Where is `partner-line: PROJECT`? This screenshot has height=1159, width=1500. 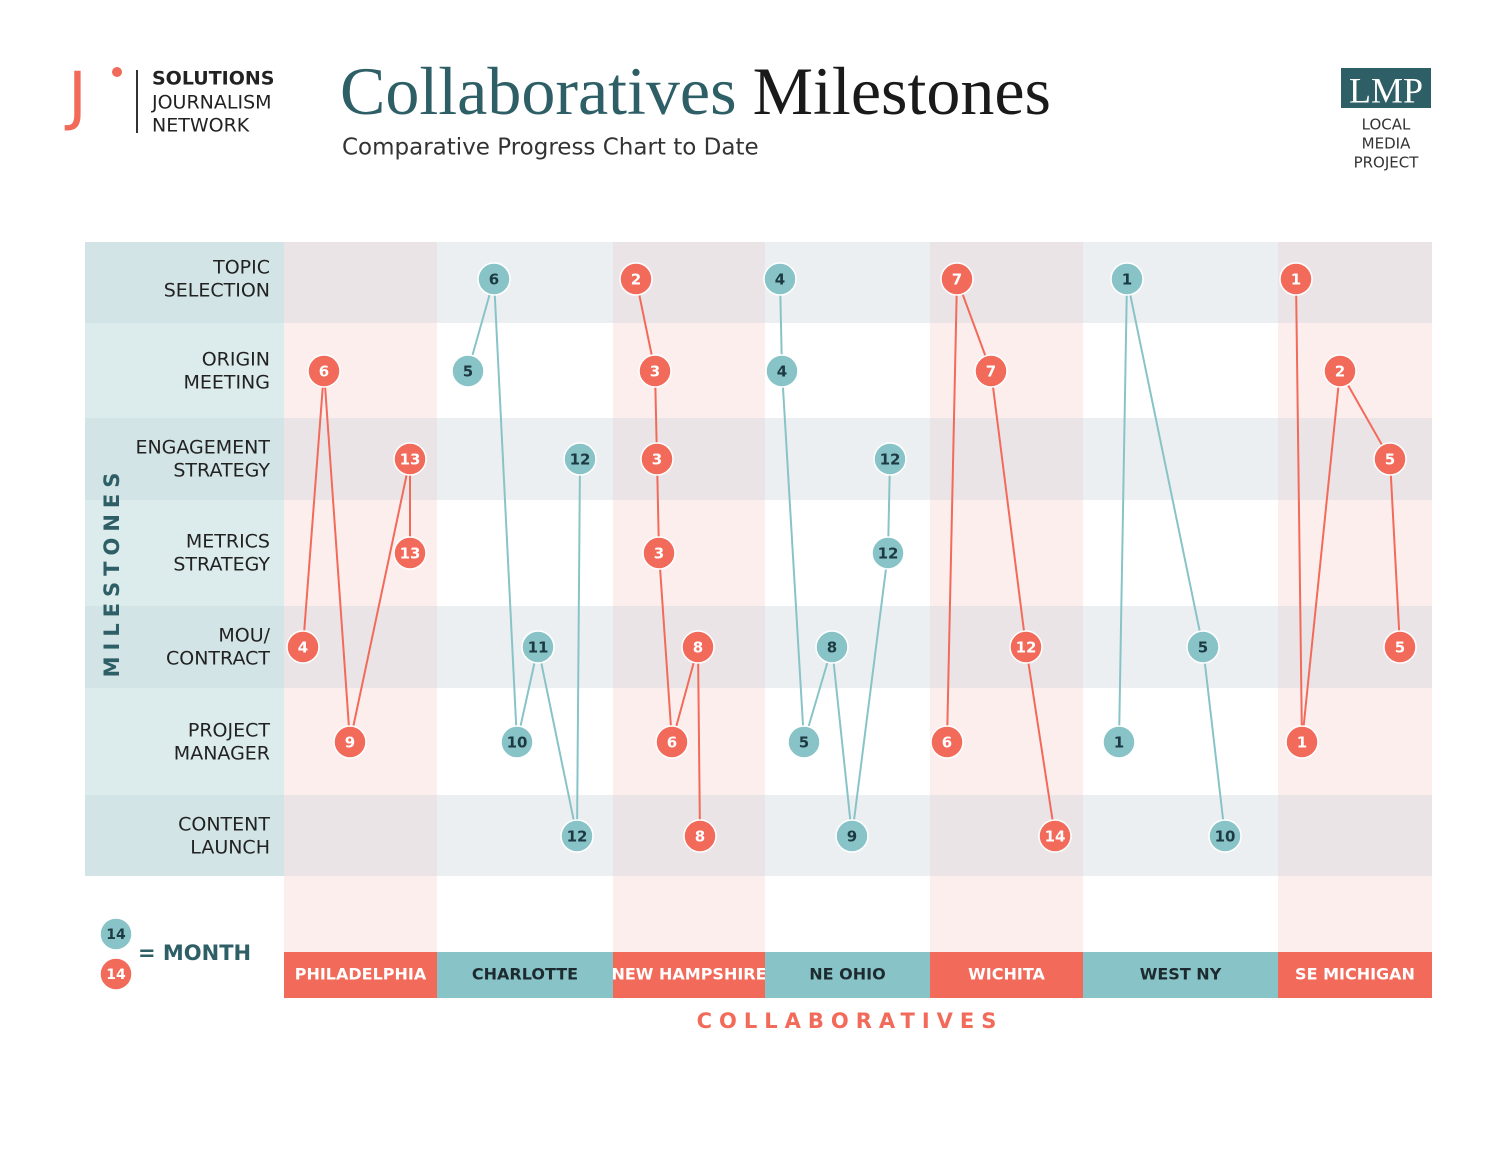
partner-line: PROJECT is located at coordinates (1387, 163).